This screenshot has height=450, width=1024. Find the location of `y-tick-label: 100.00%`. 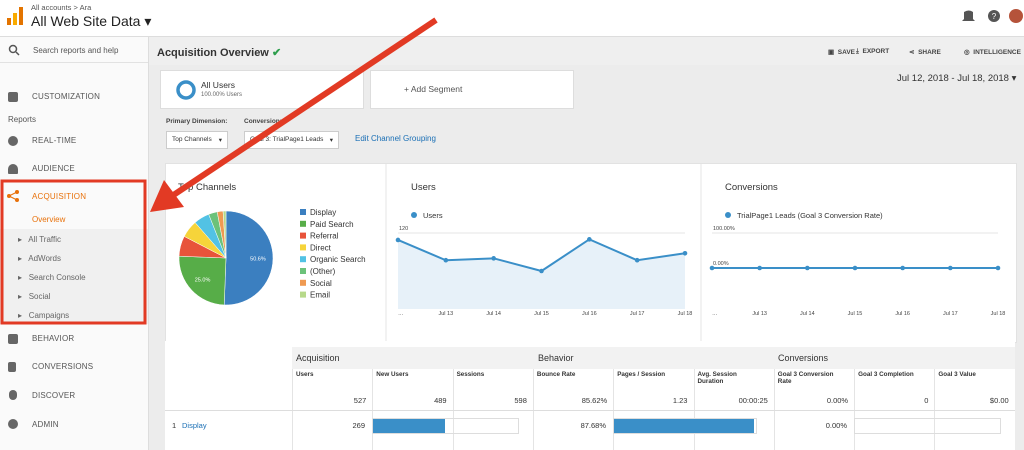

y-tick-label: 100.00% is located at coordinates (724, 229).